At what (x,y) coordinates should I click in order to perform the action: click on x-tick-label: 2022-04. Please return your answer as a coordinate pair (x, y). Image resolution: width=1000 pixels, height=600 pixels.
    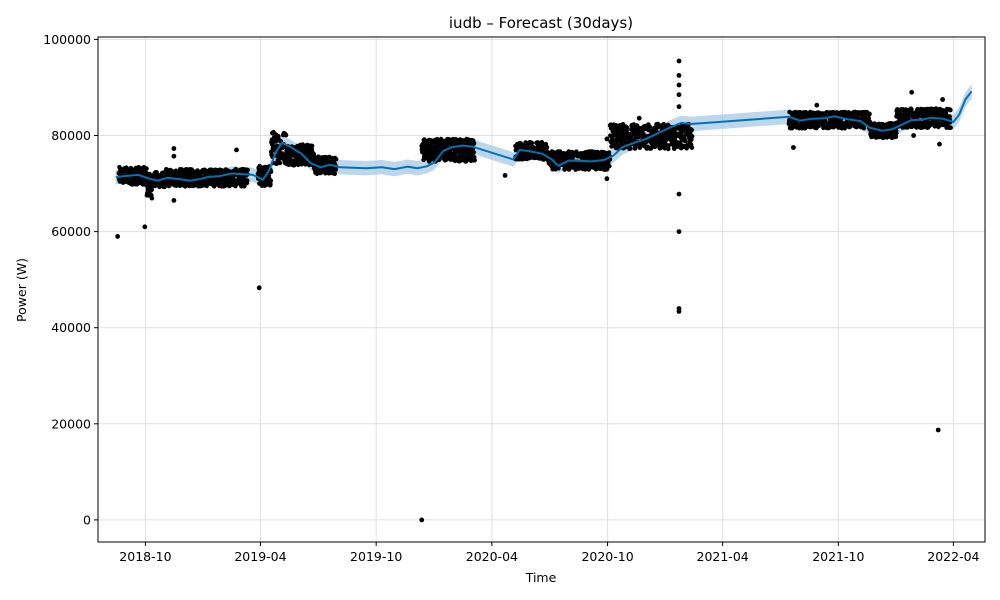
    Looking at the image, I should click on (953, 556).